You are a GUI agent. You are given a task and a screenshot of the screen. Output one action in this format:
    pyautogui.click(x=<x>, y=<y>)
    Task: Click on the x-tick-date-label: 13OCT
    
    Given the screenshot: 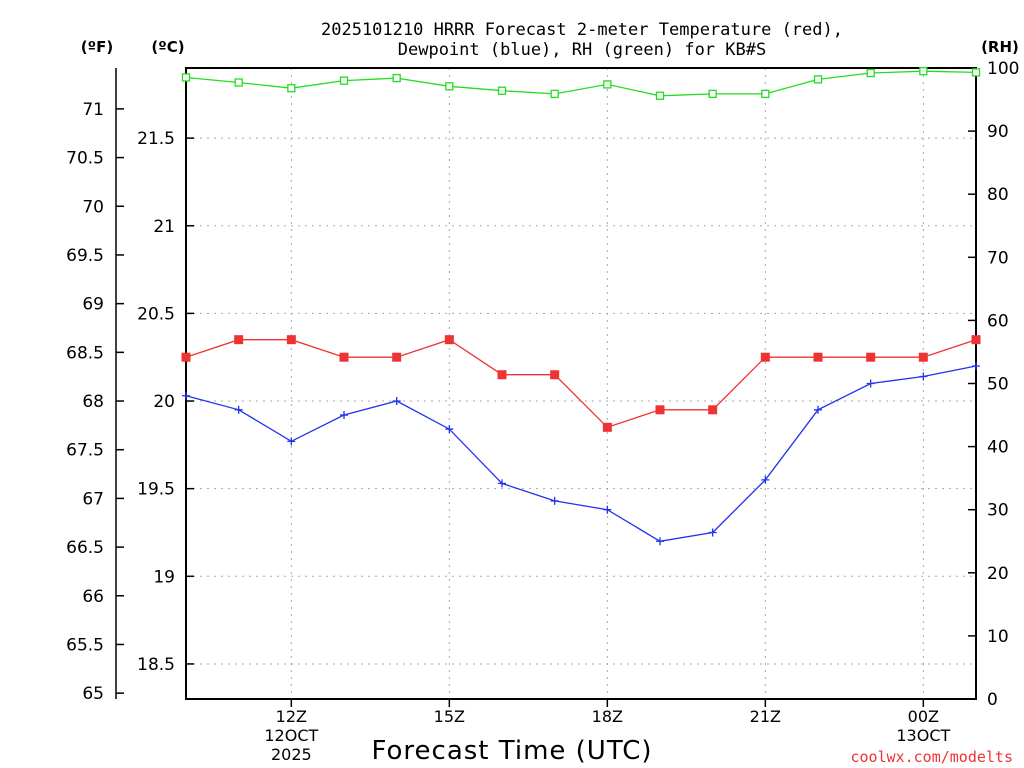 What is the action you would take?
    pyautogui.click(x=923, y=735)
    